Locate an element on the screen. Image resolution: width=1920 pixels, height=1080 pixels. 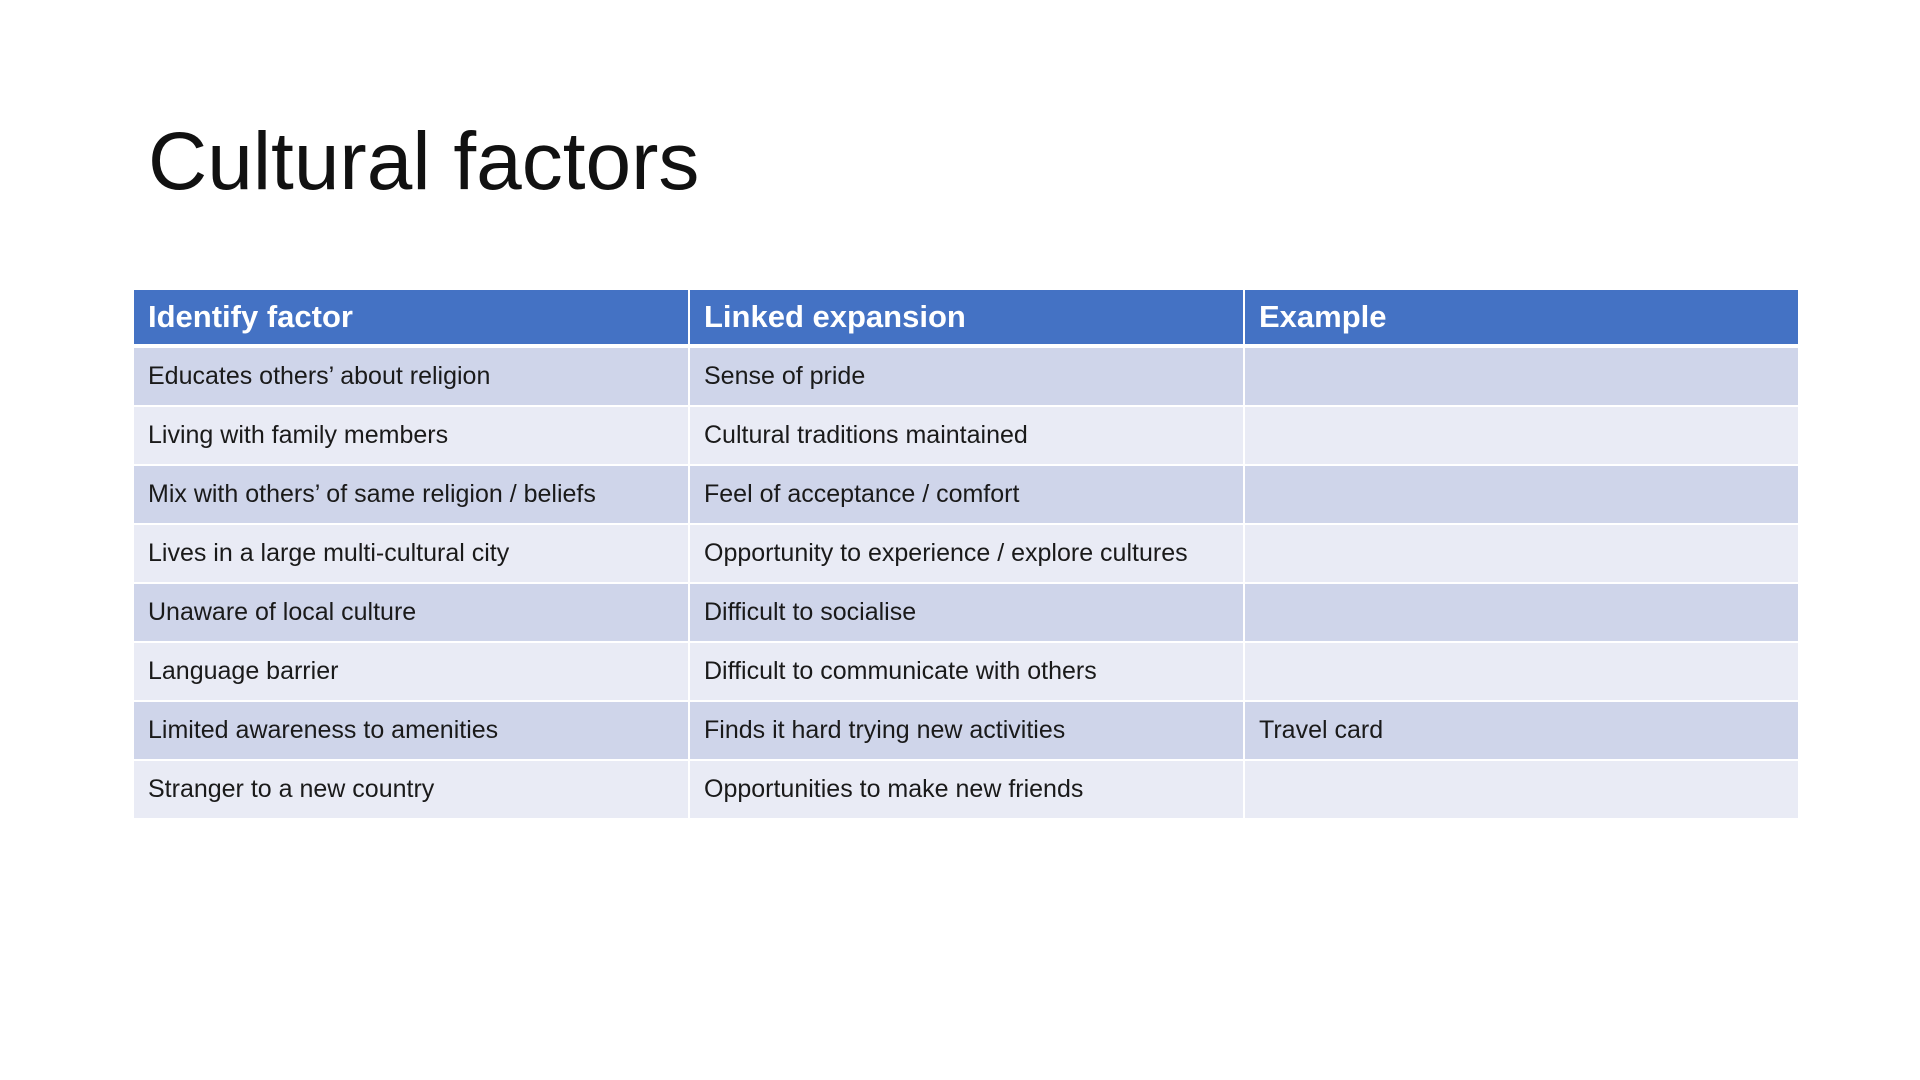
table-header-row: Identify factor Linked expansion Example is located at coordinates (966, 319).